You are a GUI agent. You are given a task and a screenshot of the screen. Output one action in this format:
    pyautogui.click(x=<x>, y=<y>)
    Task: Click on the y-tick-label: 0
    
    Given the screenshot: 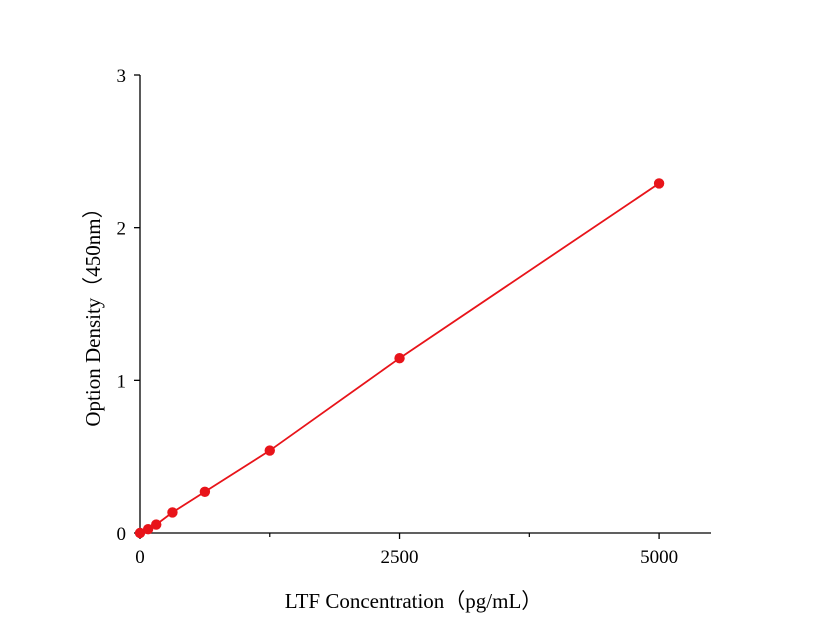 What is the action you would take?
    pyautogui.click(x=122, y=534)
    